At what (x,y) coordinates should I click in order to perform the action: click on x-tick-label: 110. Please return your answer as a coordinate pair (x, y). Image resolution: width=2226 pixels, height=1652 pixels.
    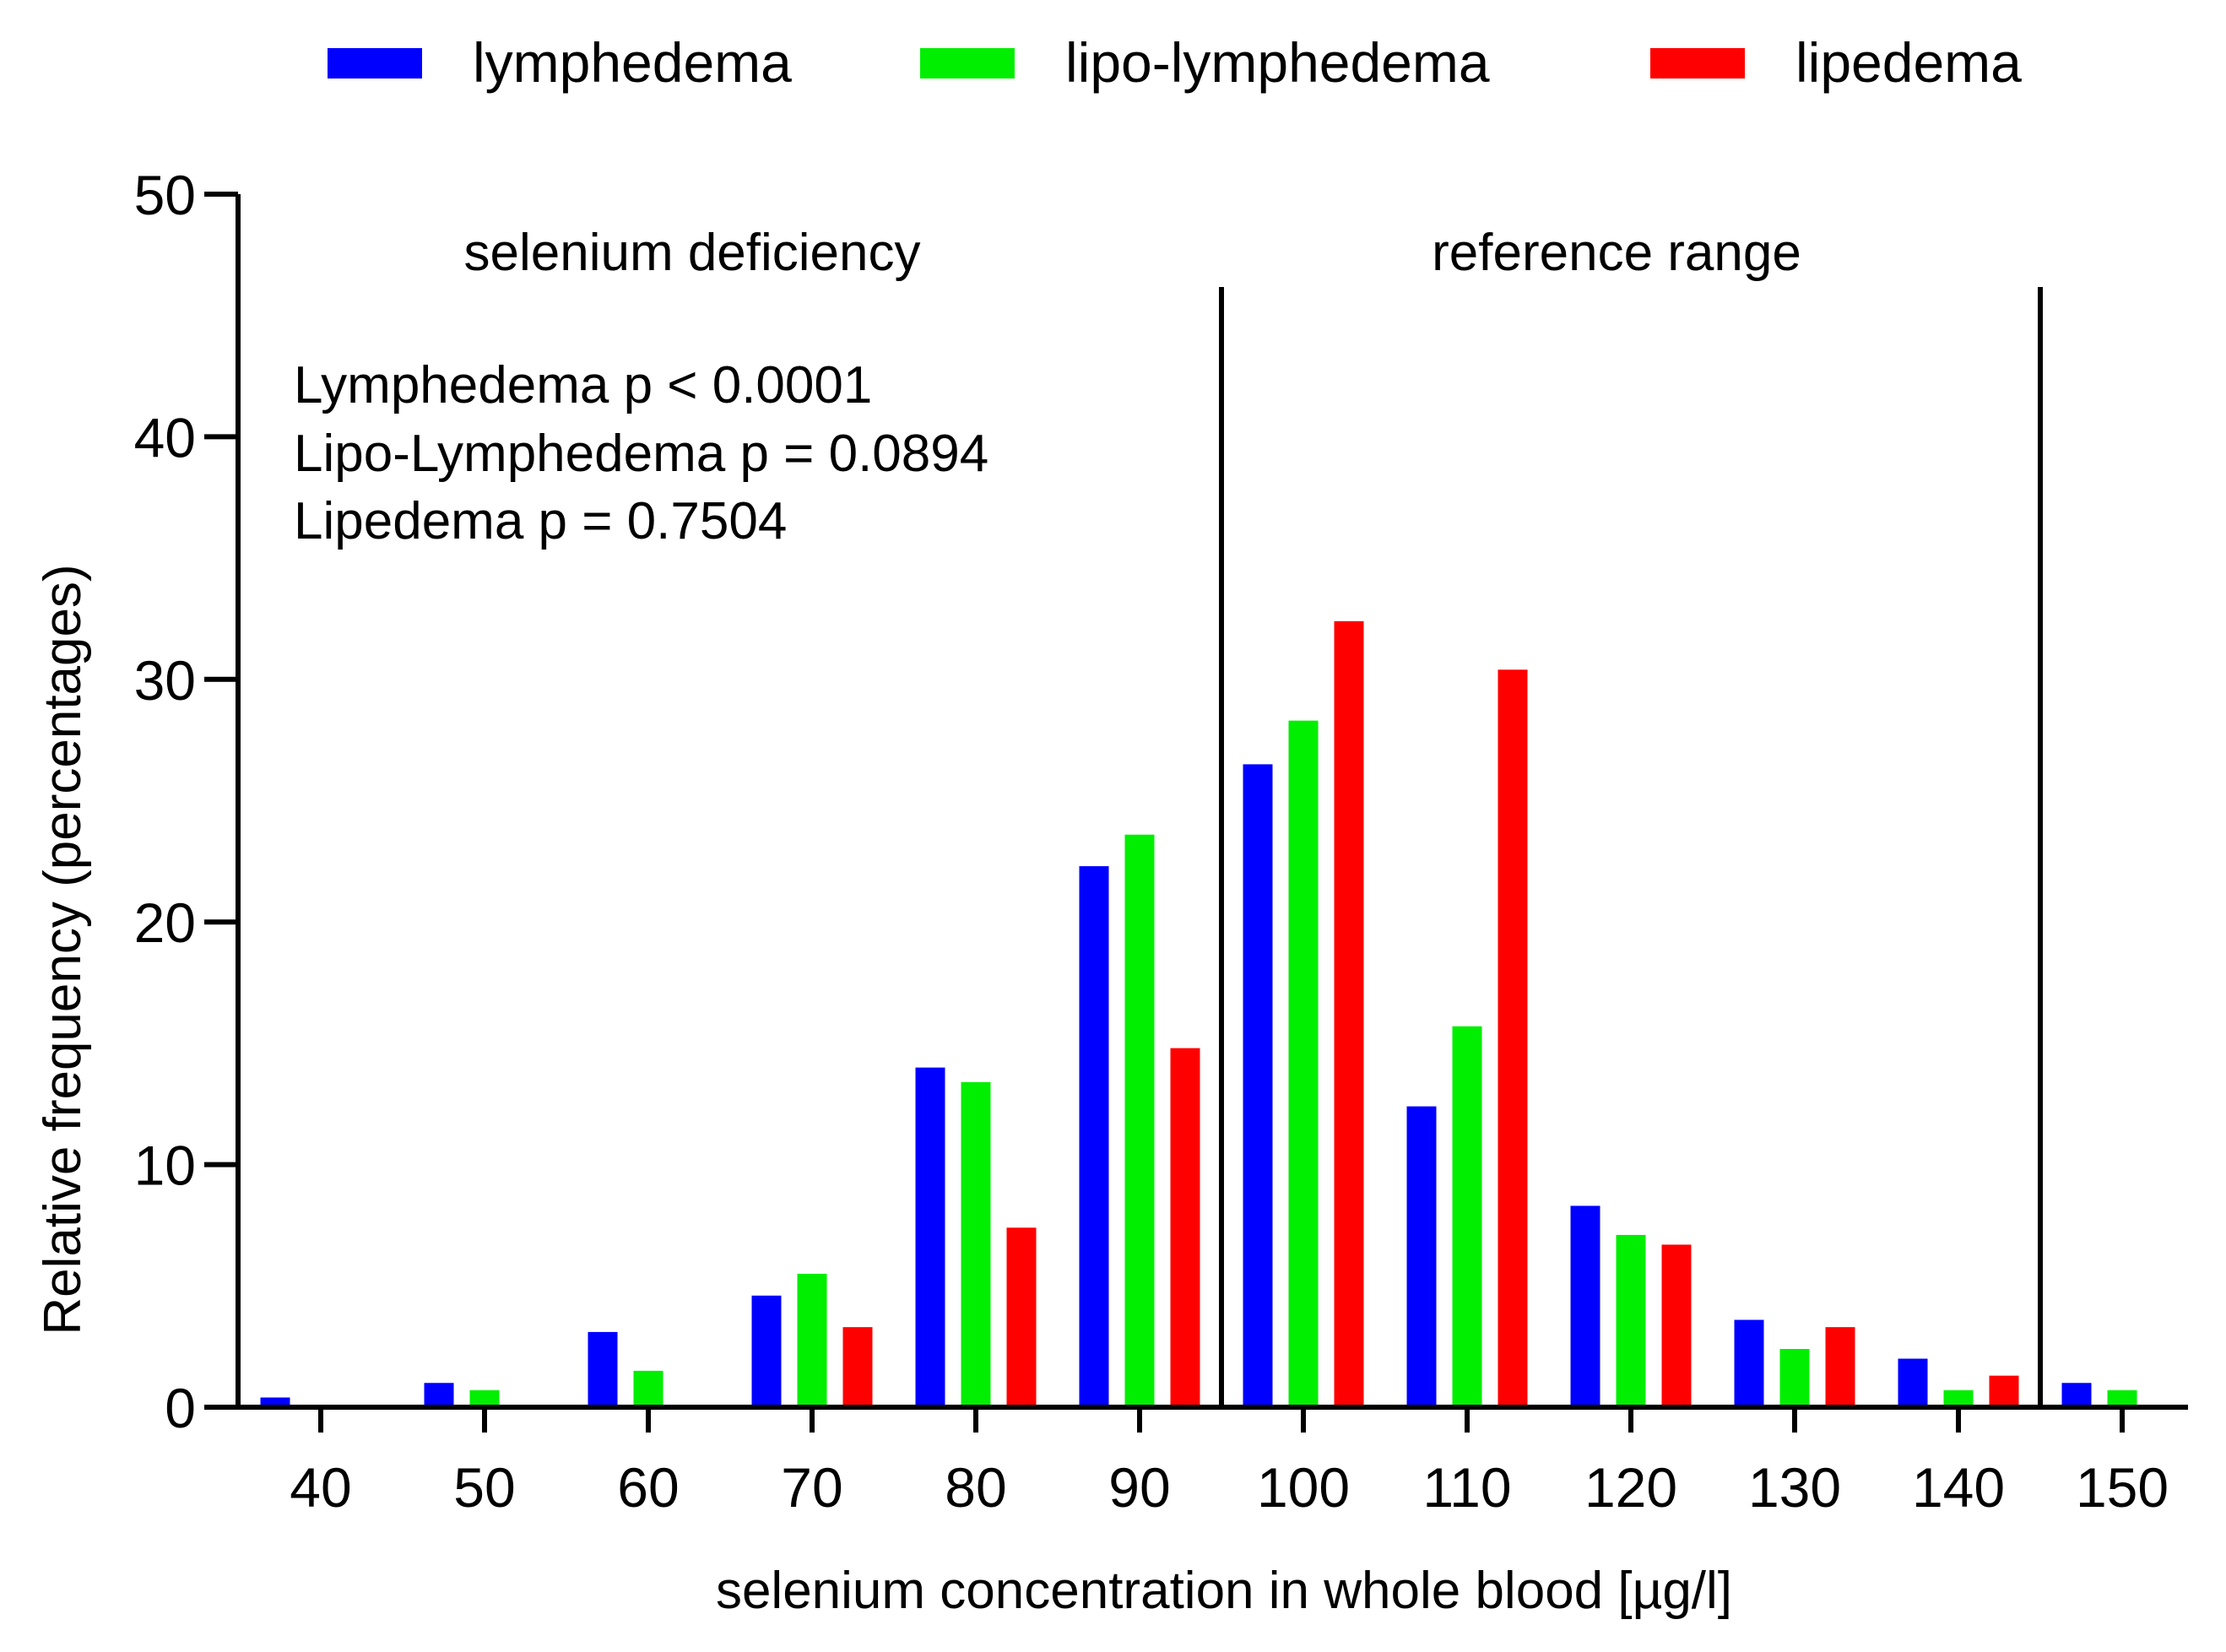
    Looking at the image, I should click on (1466, 1487).